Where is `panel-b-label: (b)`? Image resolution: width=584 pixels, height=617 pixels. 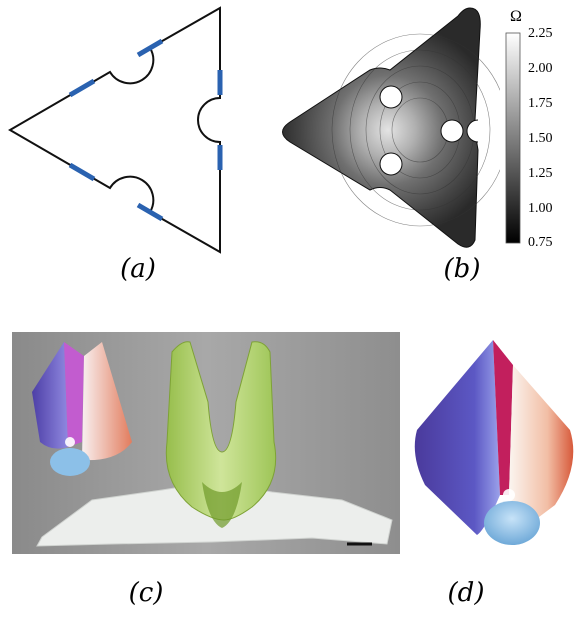 panel-b-label: (b) is located at coordinates (462, 269).